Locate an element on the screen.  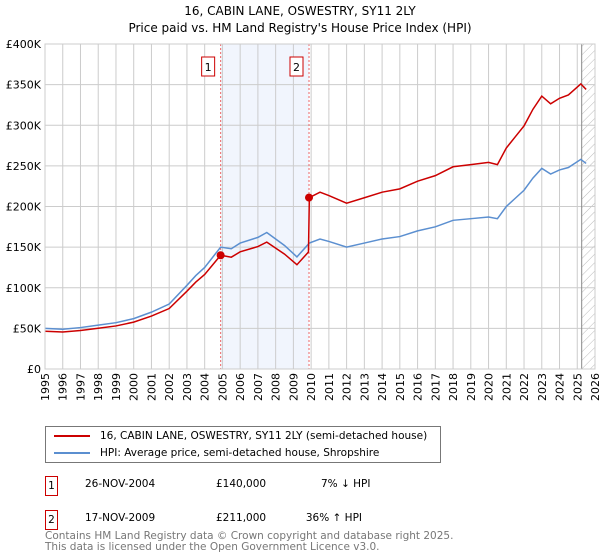
legend-swatch-red is located at coordinates (72, 436).